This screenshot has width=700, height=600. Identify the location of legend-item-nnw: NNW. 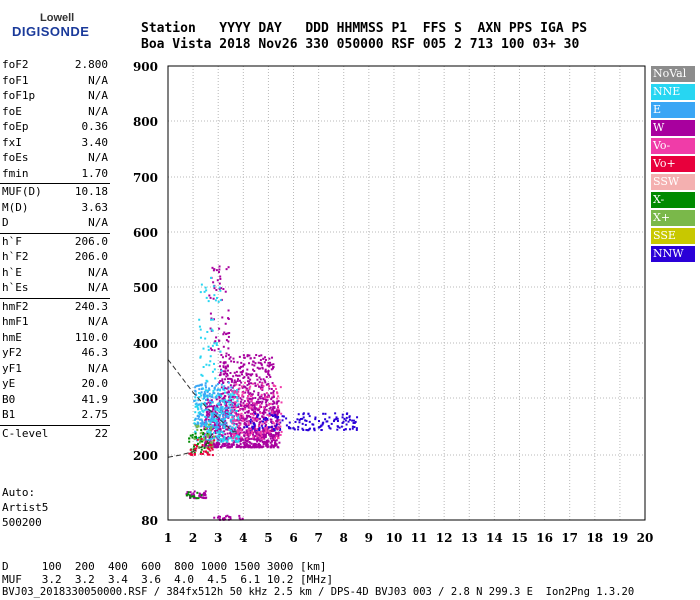
(673, 254).